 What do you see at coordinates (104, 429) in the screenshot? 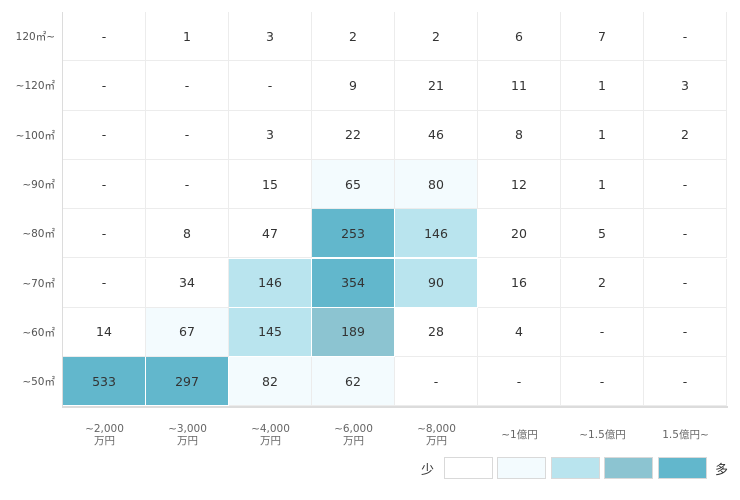
I see `x-tick-label-line: ~2,000` at bounding box center [104, 429].